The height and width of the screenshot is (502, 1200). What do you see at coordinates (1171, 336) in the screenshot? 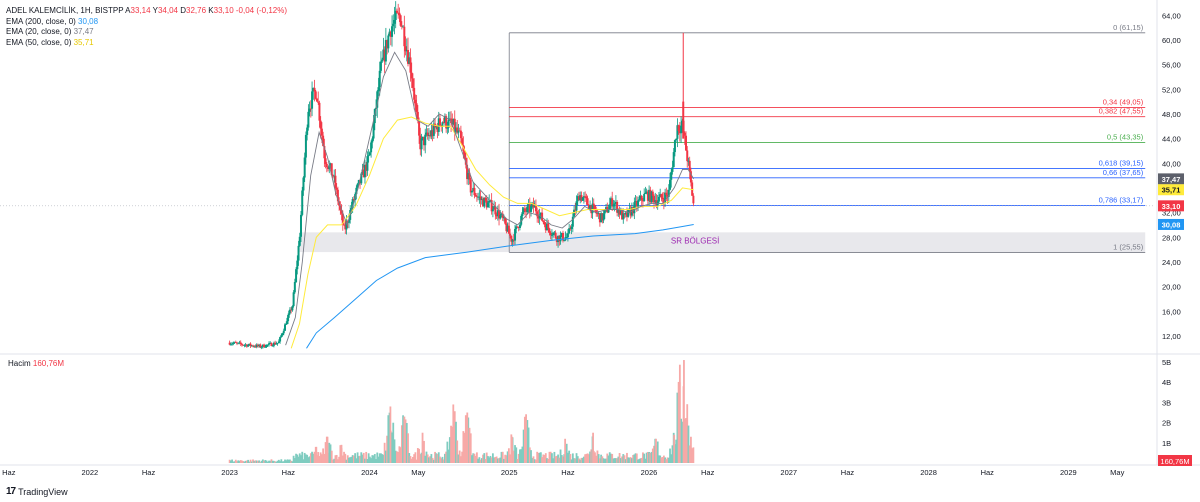
I see `price-axis-tick: 12,00` at bounding box center [1171, 336].